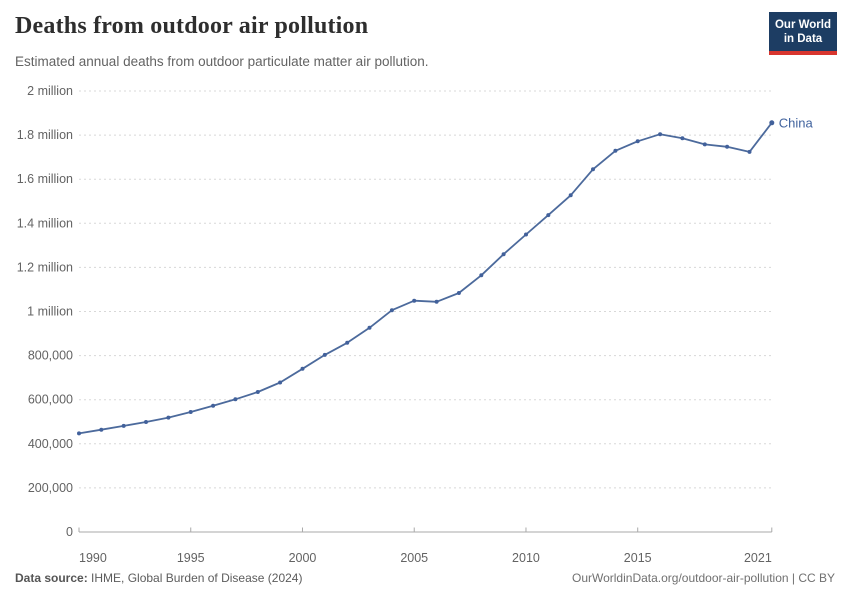 Image resolution: width=850 pixels, height=600 pixels. What do you see at coordinates (638, 558) in the screenshot?
I see `x-tick-label: 2015` at bounding box center [638, 558].